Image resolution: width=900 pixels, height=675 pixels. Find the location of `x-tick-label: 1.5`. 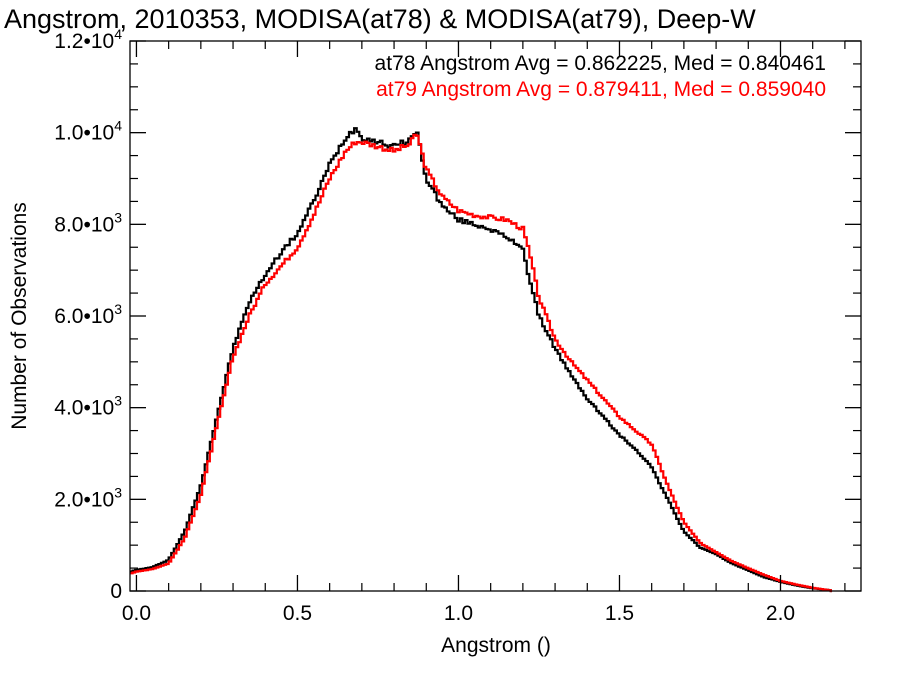

x-tick-label: 1.5 is located at coordinates (619, 613).